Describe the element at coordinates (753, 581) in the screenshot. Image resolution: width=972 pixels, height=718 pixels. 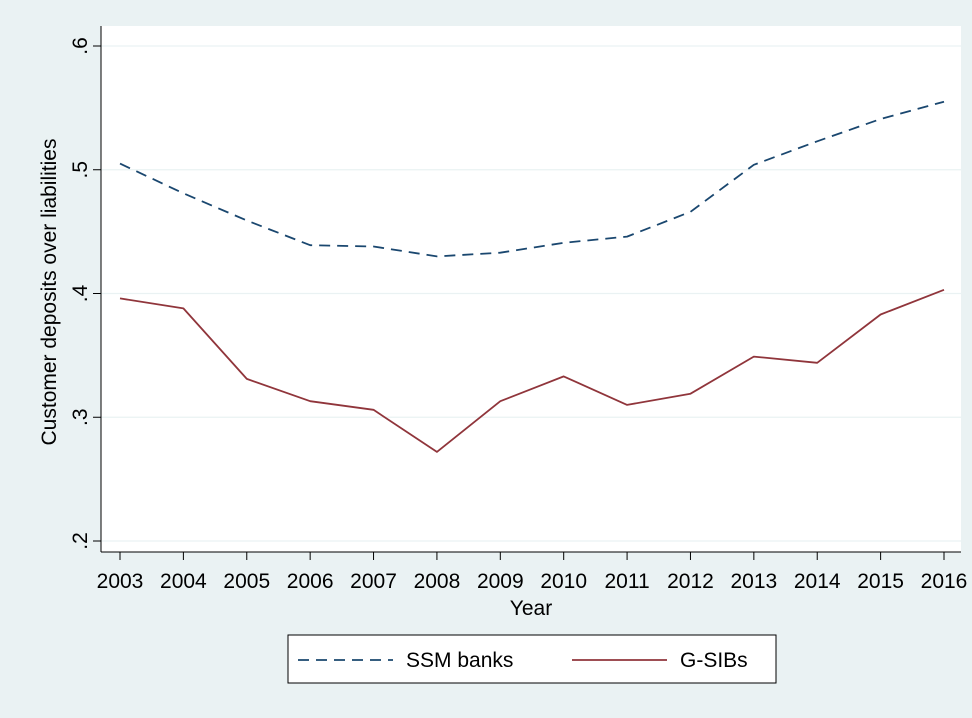
I see `x-tick-label-10: 2013` at that location.